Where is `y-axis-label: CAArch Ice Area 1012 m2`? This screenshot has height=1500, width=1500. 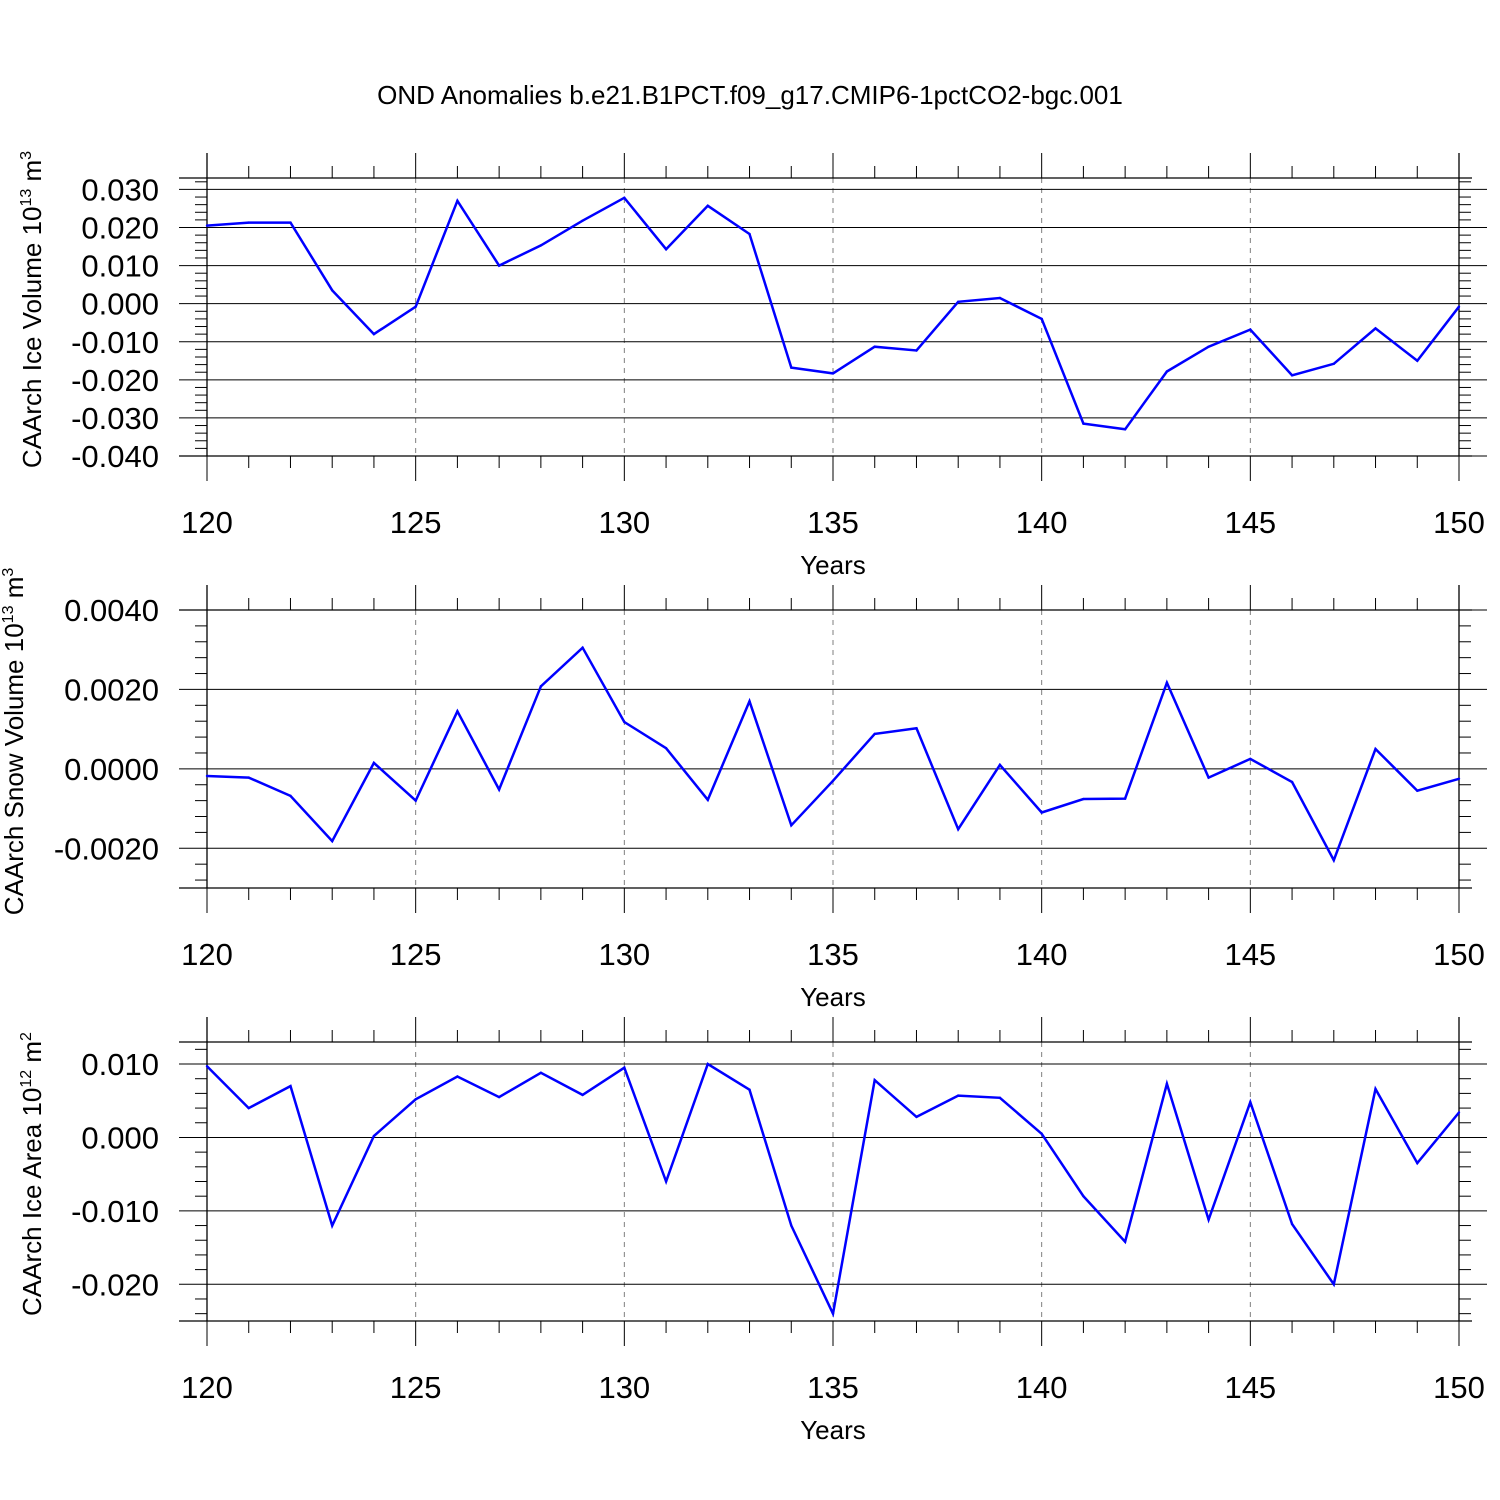 y-axis-label: CAArch Ice Area 1012 m2 is located at coordinates (32, 1174).